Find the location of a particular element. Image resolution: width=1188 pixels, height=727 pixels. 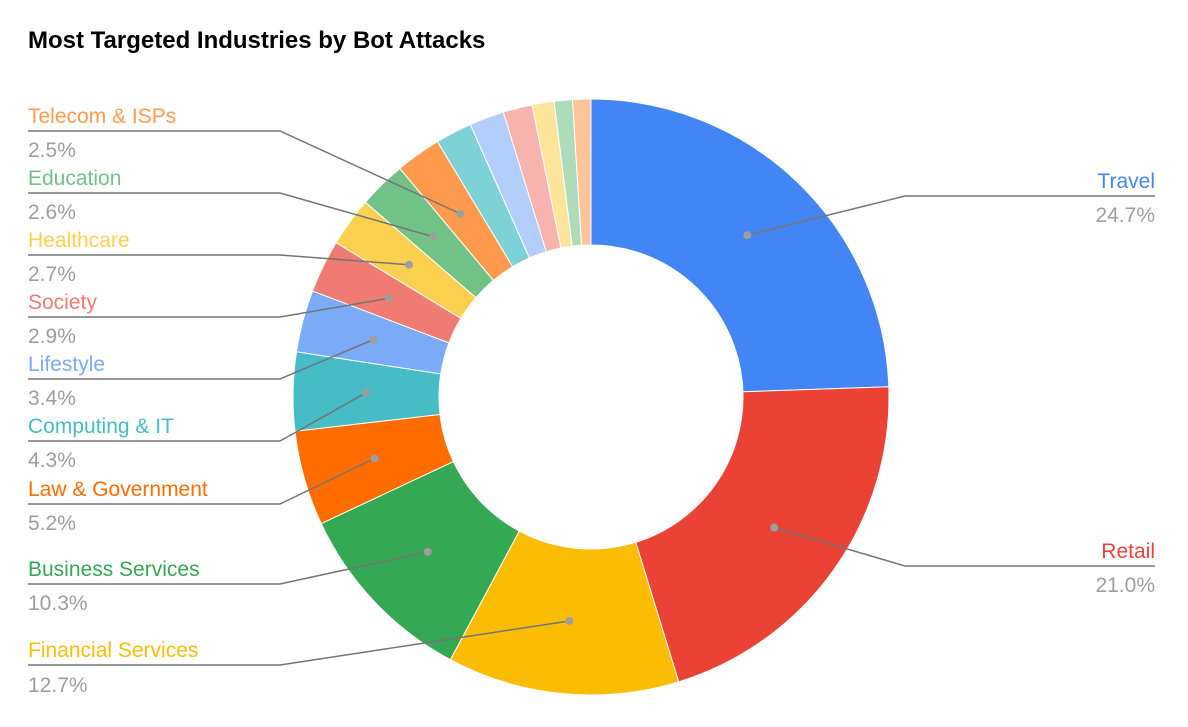

value-label-retail: 21.0% is located at coordinates (1125, 585).